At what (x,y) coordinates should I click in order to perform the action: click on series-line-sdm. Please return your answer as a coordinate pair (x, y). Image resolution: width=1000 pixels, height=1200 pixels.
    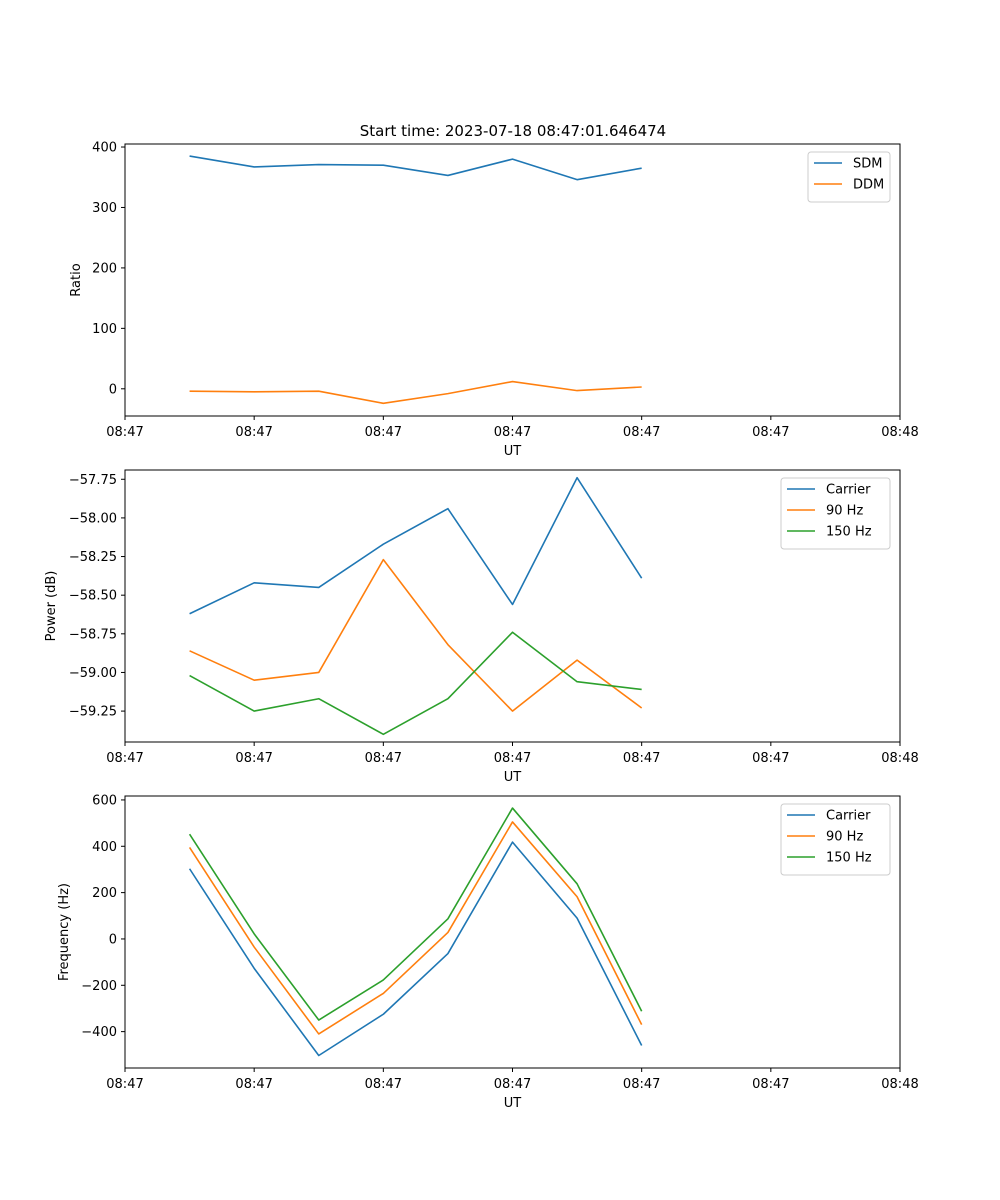
    Looking at the image, I should click on (415, 168).